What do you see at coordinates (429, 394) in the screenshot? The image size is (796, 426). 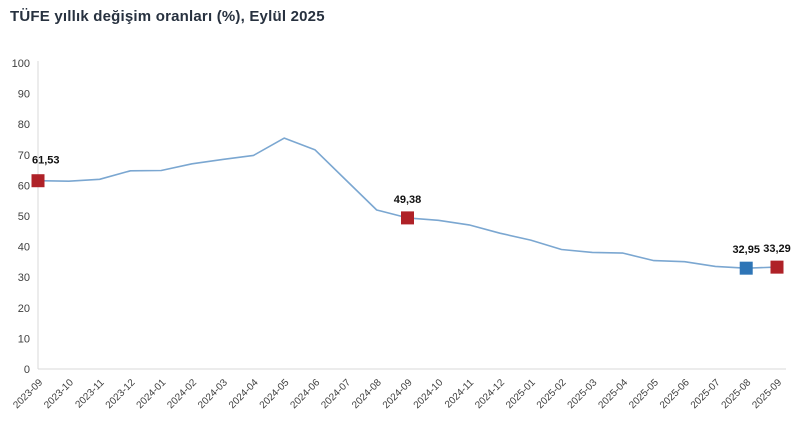 I see `x-axis-tick-label: 2024-10` at bounding box center [429, 394].